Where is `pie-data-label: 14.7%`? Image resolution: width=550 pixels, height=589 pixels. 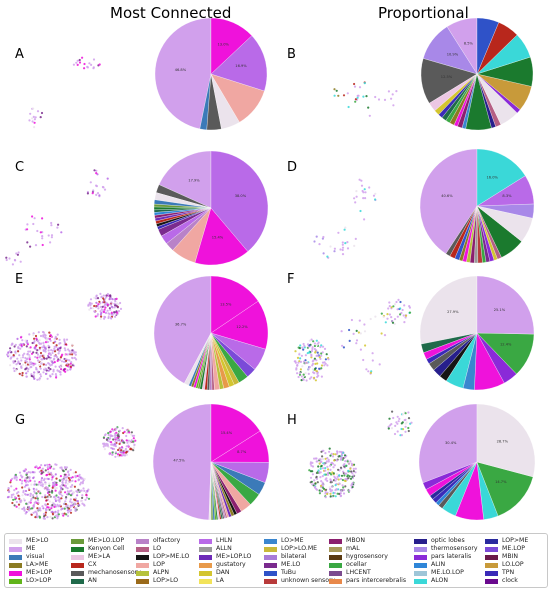
pie-data-label: 14.7% is located at coordinates (501, 482).